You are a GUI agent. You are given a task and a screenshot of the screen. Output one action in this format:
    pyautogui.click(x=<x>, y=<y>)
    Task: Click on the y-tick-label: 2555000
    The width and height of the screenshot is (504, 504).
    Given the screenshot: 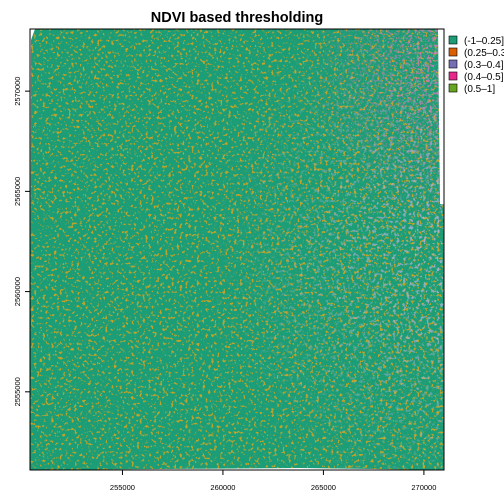 What is the action you would take?
    pyautogui.click(x=17, y=391)
    